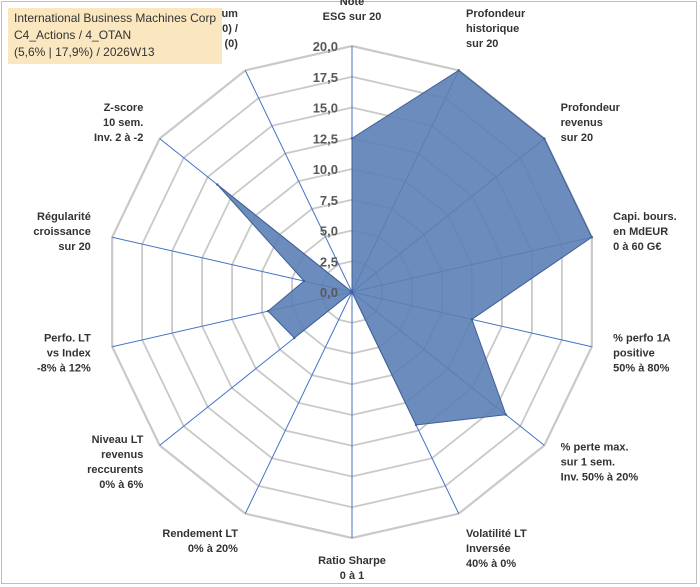  What do you see at coordinates (118, 123) in the screenshot?
I see `axis-label: Z-score 10 sem. Inv. 2 à -2` at bounding box center [118, 123].